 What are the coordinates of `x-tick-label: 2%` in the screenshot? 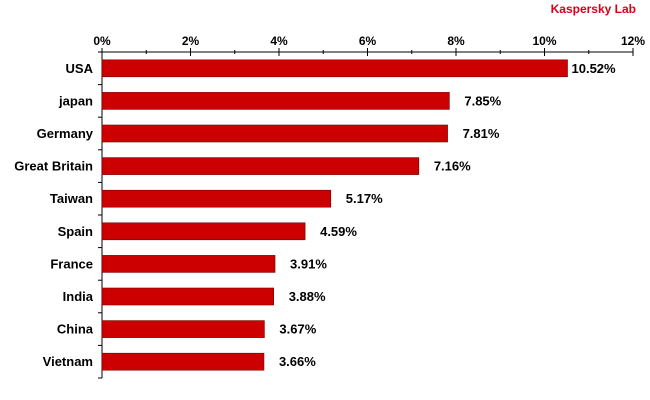 It's located at (191, 41).